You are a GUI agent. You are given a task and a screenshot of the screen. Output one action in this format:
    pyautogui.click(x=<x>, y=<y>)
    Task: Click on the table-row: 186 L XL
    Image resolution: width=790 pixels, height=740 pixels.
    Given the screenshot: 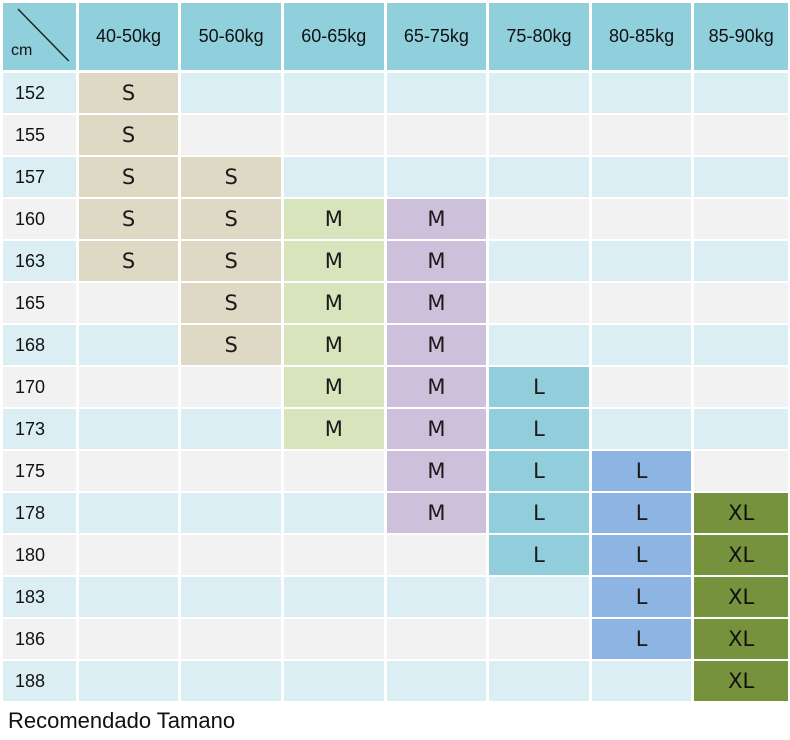 What is the action you would take?
    pyautogui.click(x=396, y=639)
    